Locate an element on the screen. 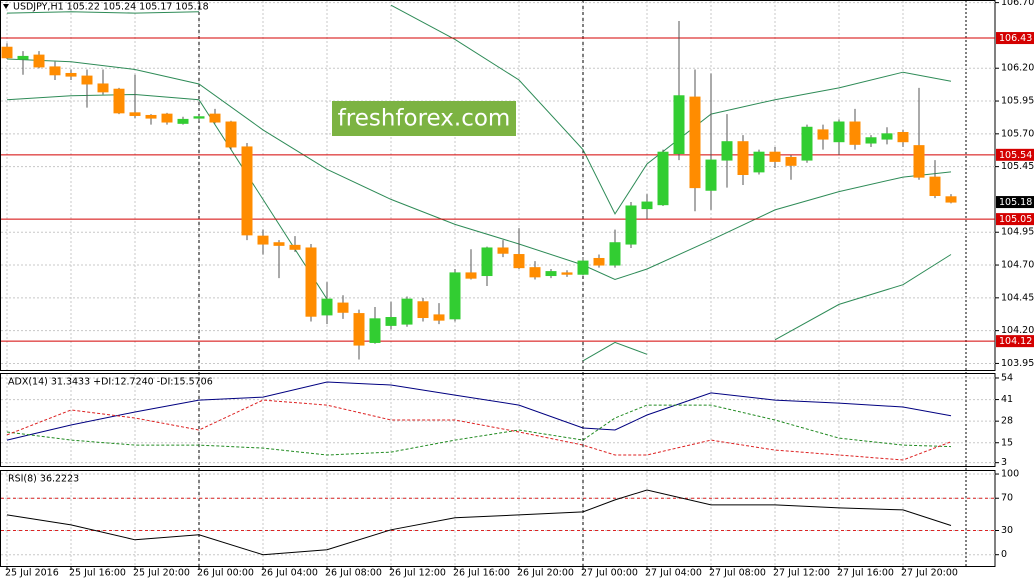 Image resolution: width=1035 pixels, height=581 pixels. x-tick-label: 27 Jul 04:00 is located at coordinates (673, 573).